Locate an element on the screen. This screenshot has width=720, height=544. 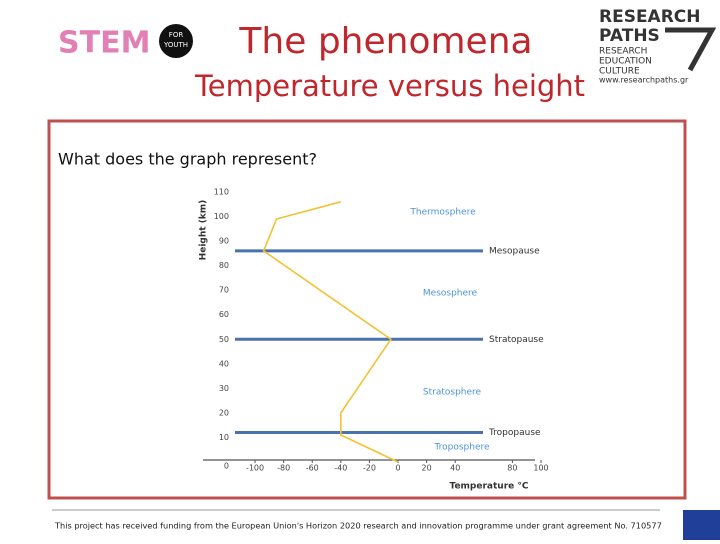
y-tick-label: 90 is located at coordinates (224, 241).